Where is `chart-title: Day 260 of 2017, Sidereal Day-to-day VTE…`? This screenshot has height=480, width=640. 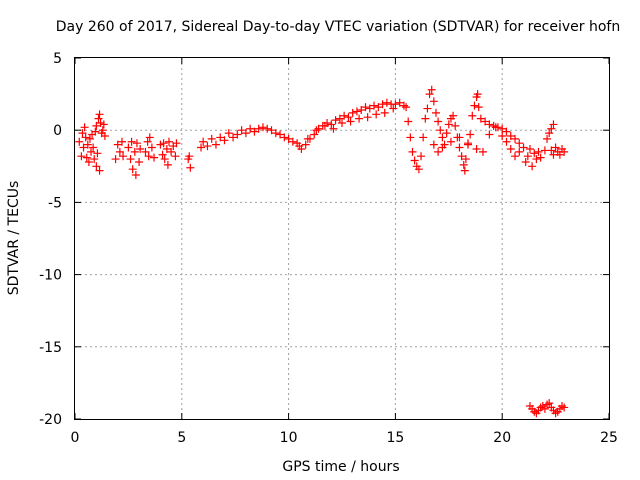 chart-title: Day 260 of 2017, Sidereal Day-to-day VTE… is located at coordinates (338, 27).